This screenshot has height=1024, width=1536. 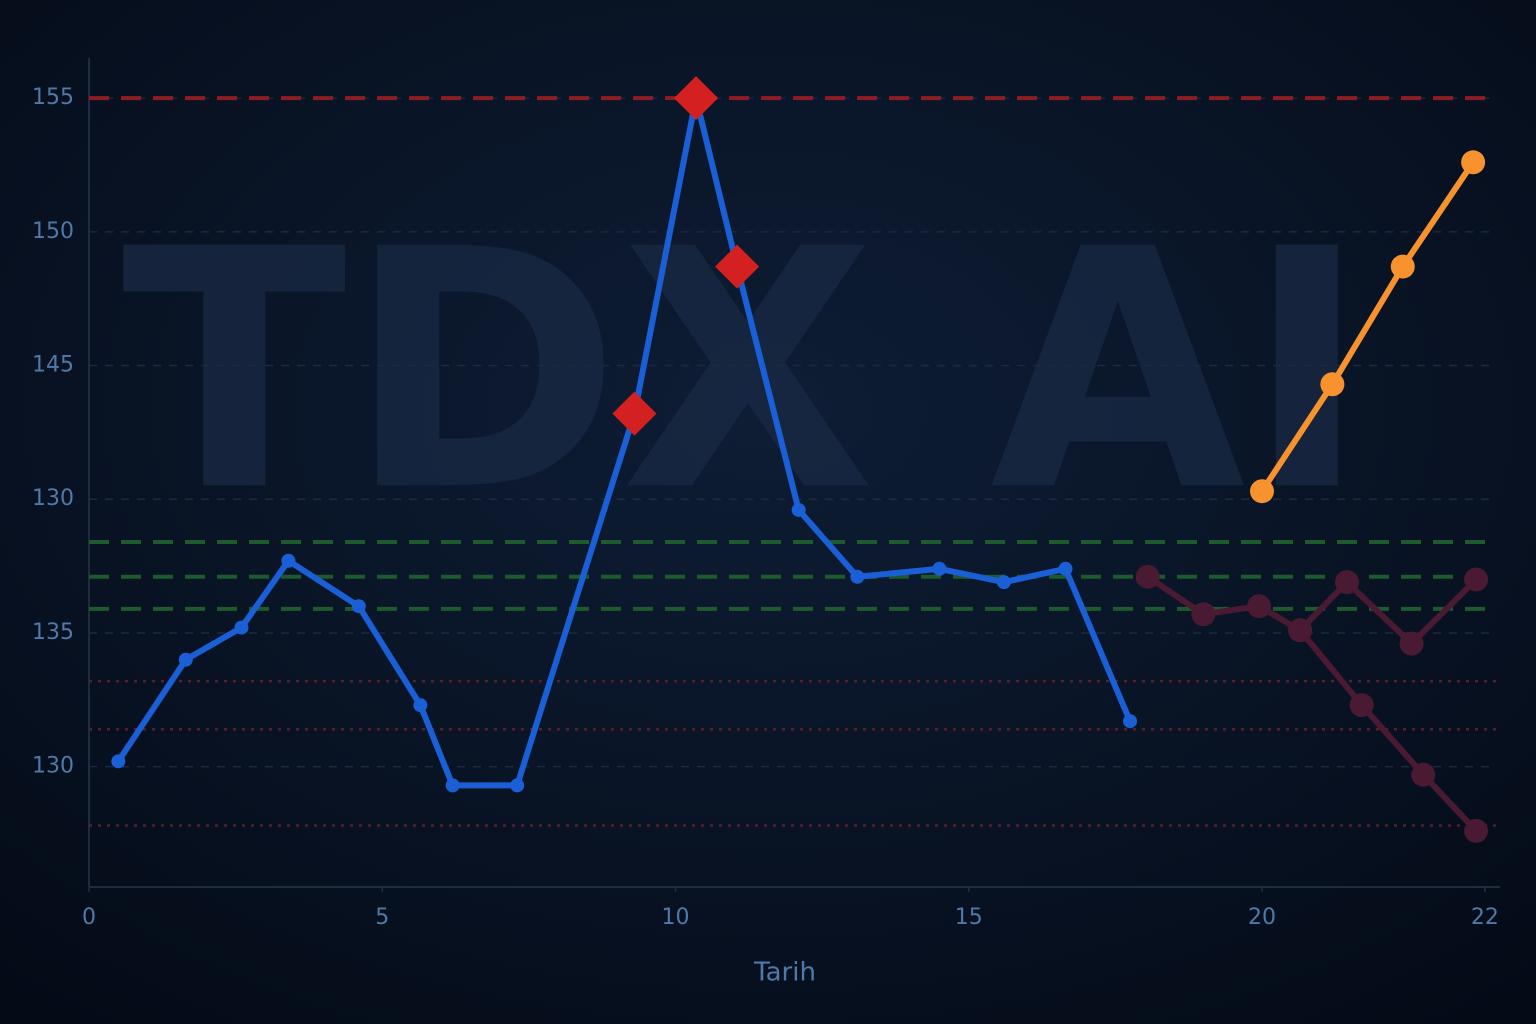 I want to click on y-tick-label: 155, so click(x=53, y=97).